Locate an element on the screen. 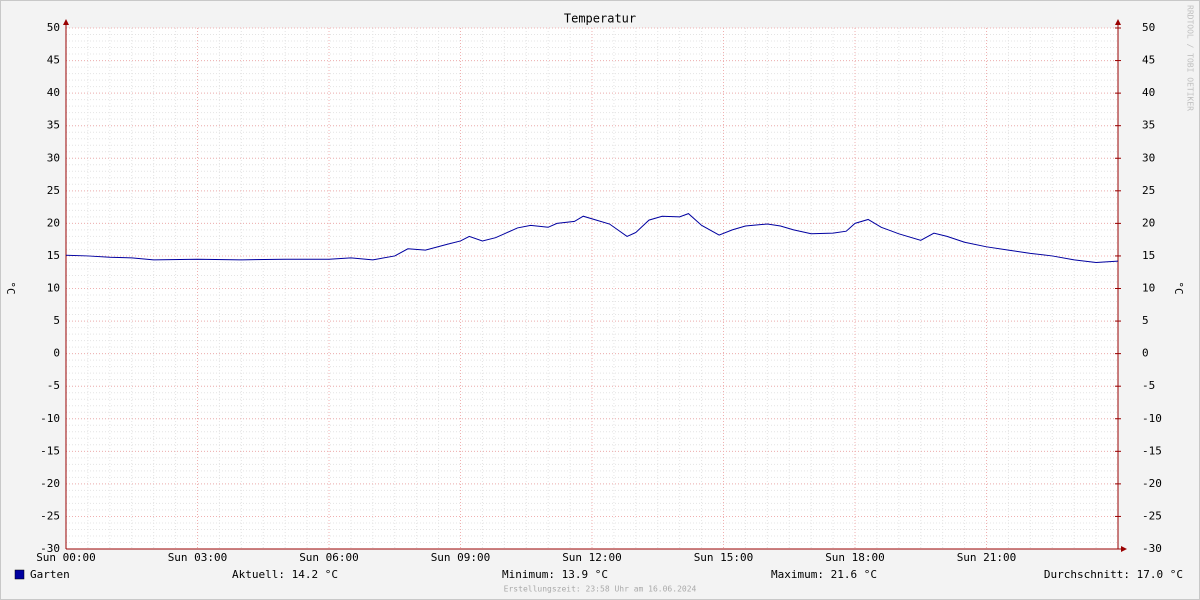 The width and height of the screenshot is (1200, 600). y-tick-label: -25 is located at coordinates (50, 515).